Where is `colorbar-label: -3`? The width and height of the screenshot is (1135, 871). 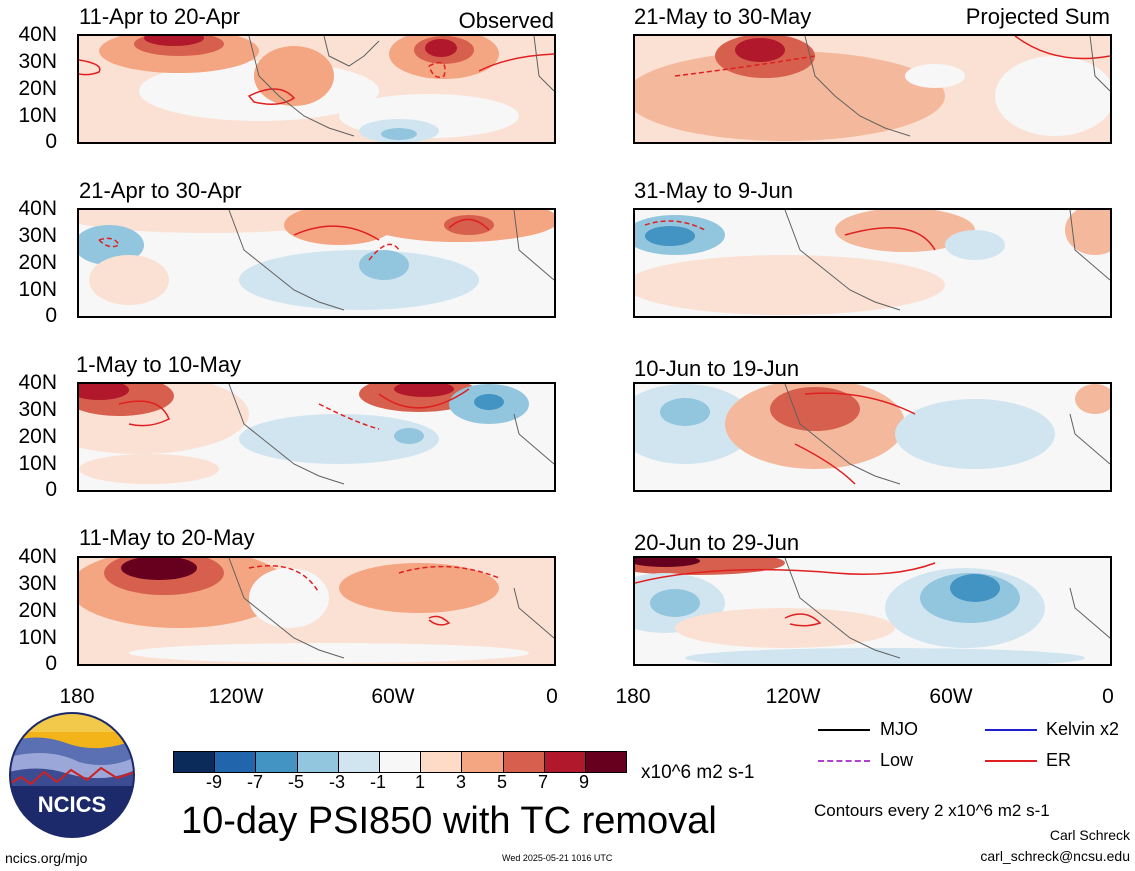
colorbar-label: -3 is located at coordinates (337, 782).